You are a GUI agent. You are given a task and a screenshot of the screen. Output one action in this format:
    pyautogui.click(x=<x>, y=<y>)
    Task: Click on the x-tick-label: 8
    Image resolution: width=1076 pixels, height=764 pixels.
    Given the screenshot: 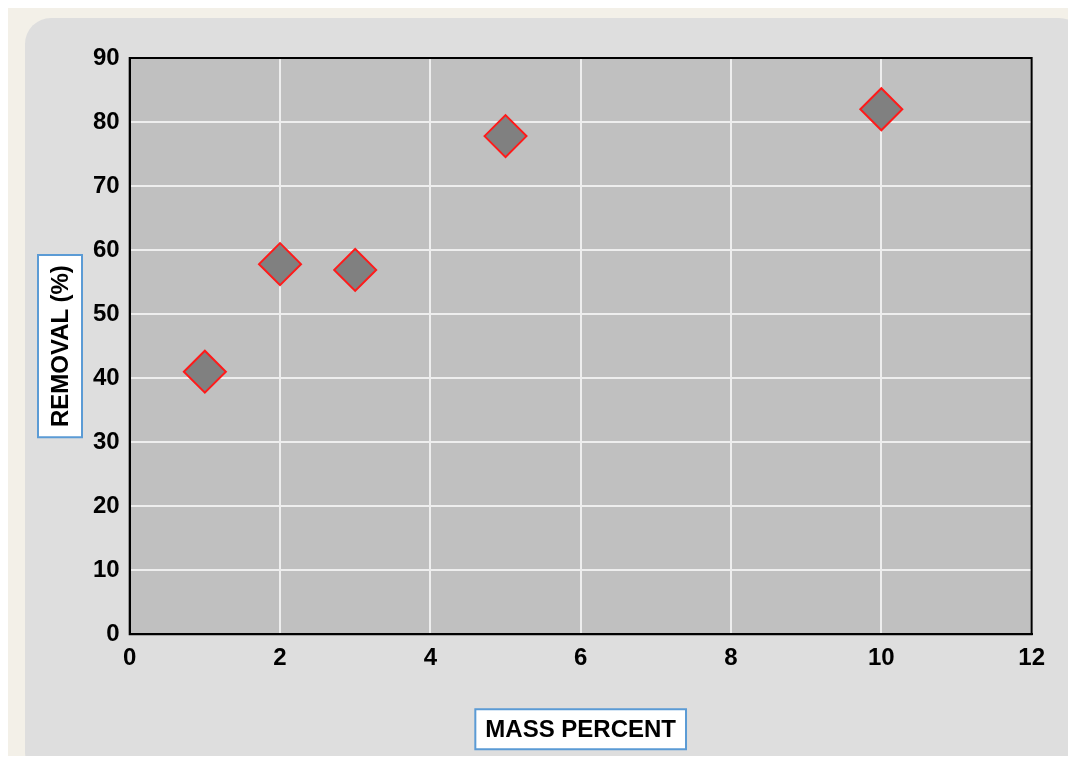 What is the action you would take?
    pyautogui.click(x=731, y=657)
    